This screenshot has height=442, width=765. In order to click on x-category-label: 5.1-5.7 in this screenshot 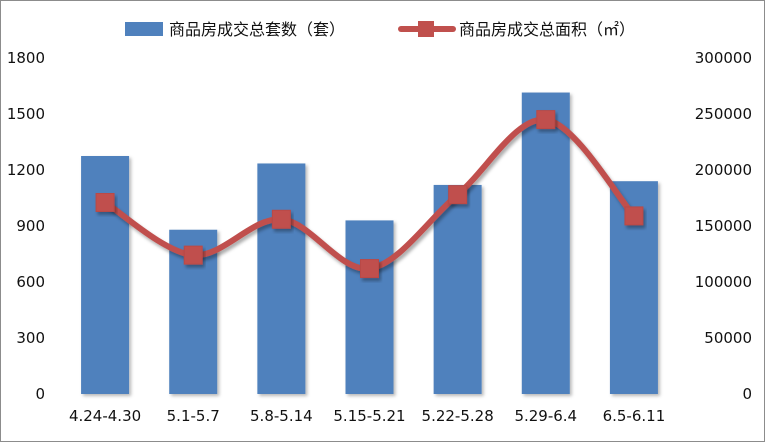, I will do `click(193, 416)`.